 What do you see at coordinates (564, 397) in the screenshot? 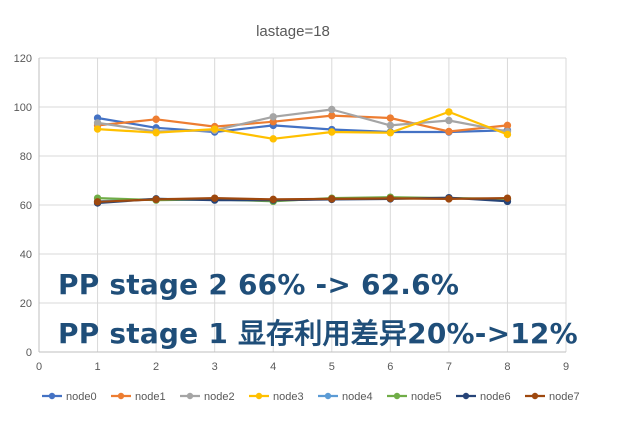
I see `legend-label: node7` at bounding box center [564, 397].